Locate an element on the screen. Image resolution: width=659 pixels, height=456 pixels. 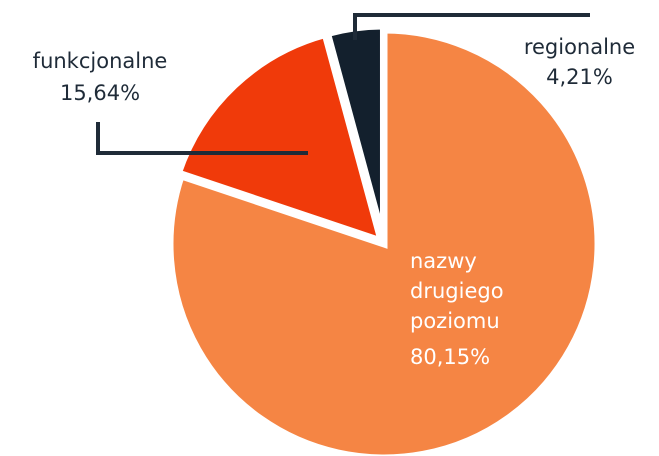
value-label: 4,21% is located at coordinates (579, 77).